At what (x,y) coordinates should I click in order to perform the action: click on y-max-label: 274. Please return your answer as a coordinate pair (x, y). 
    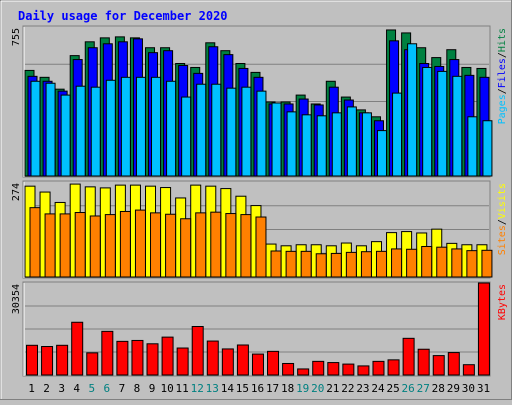
    Looking at the image, I should click on (16, 192).